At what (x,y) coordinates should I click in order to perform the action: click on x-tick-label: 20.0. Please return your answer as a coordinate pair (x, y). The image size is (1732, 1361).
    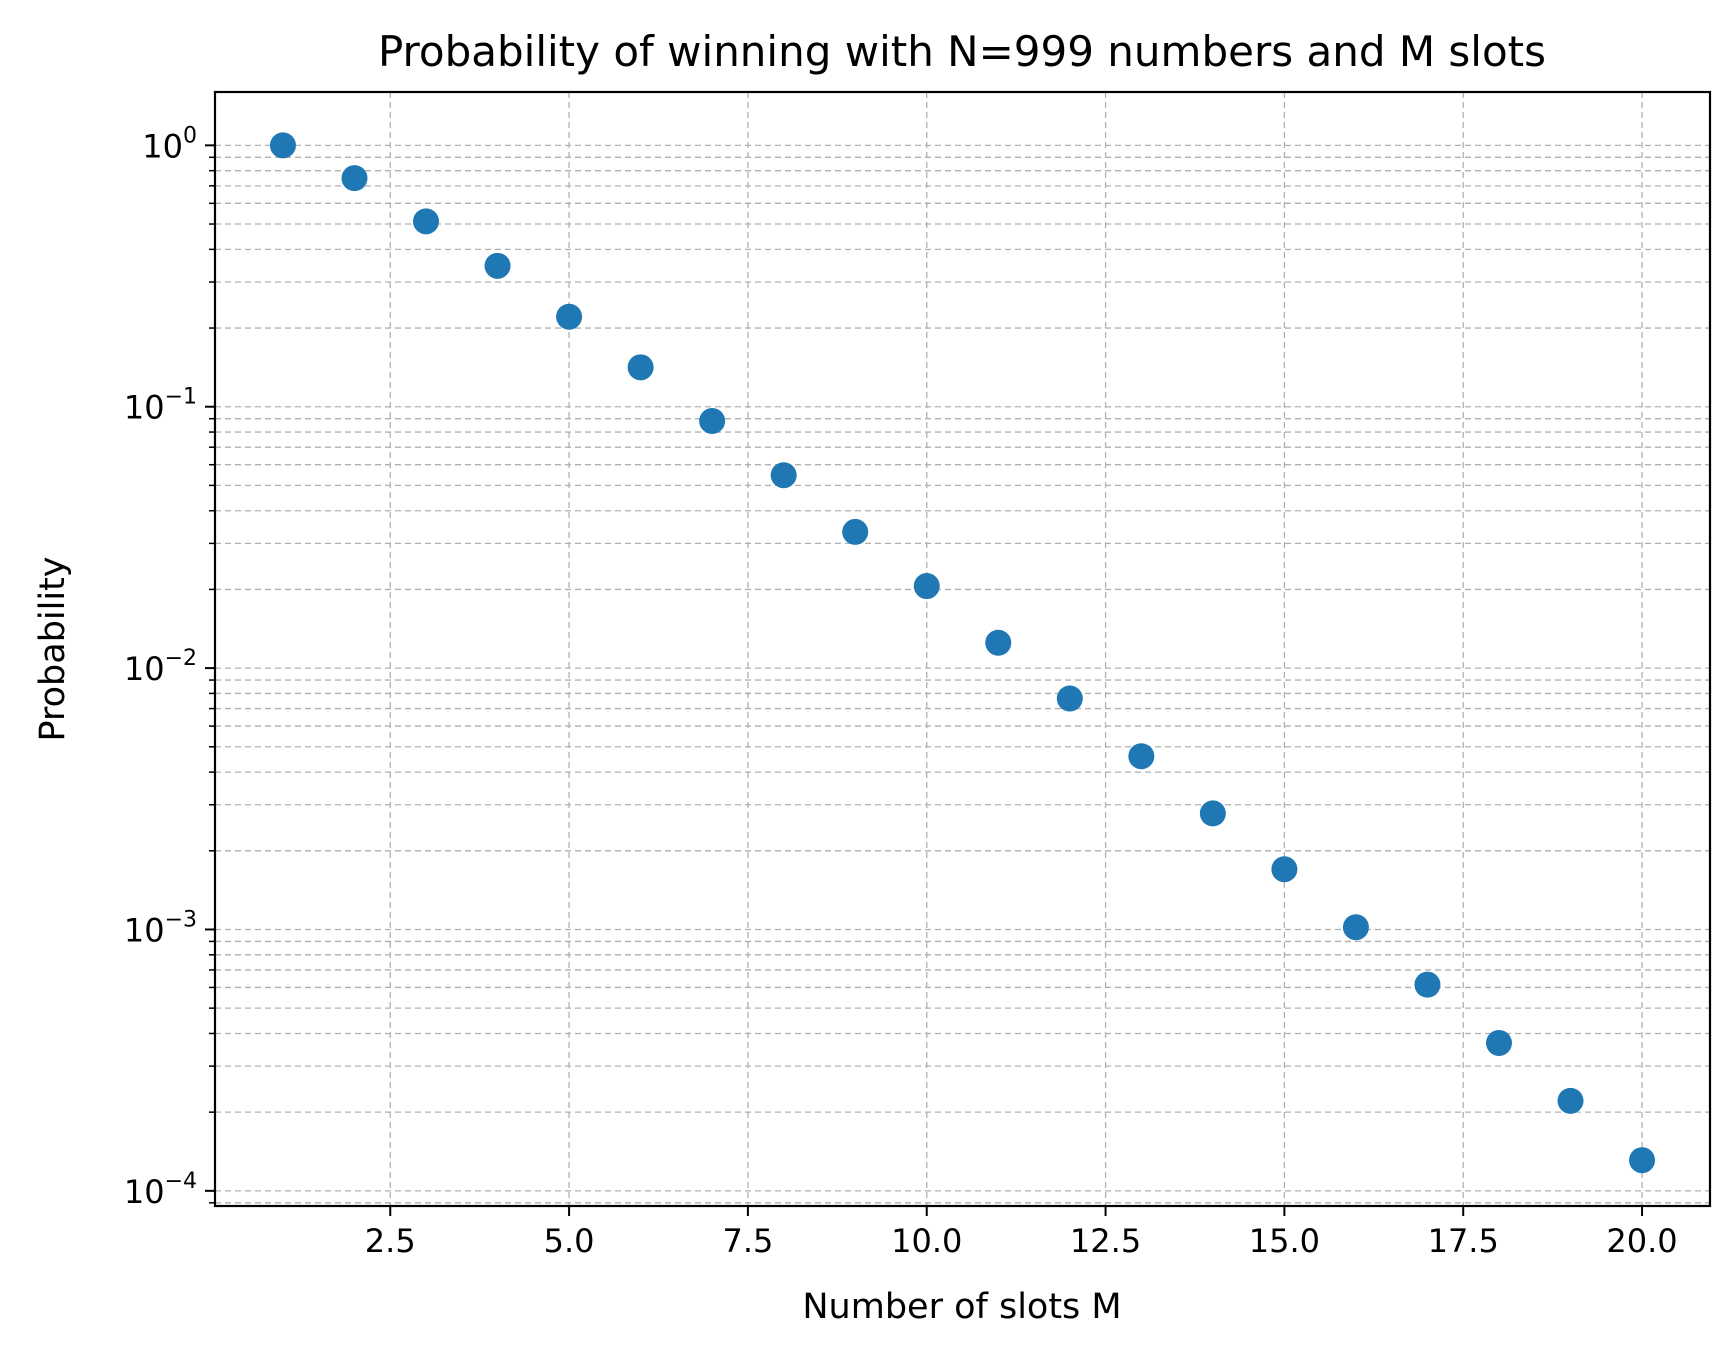
    Looking at the image, I should click on (1641, 1241).